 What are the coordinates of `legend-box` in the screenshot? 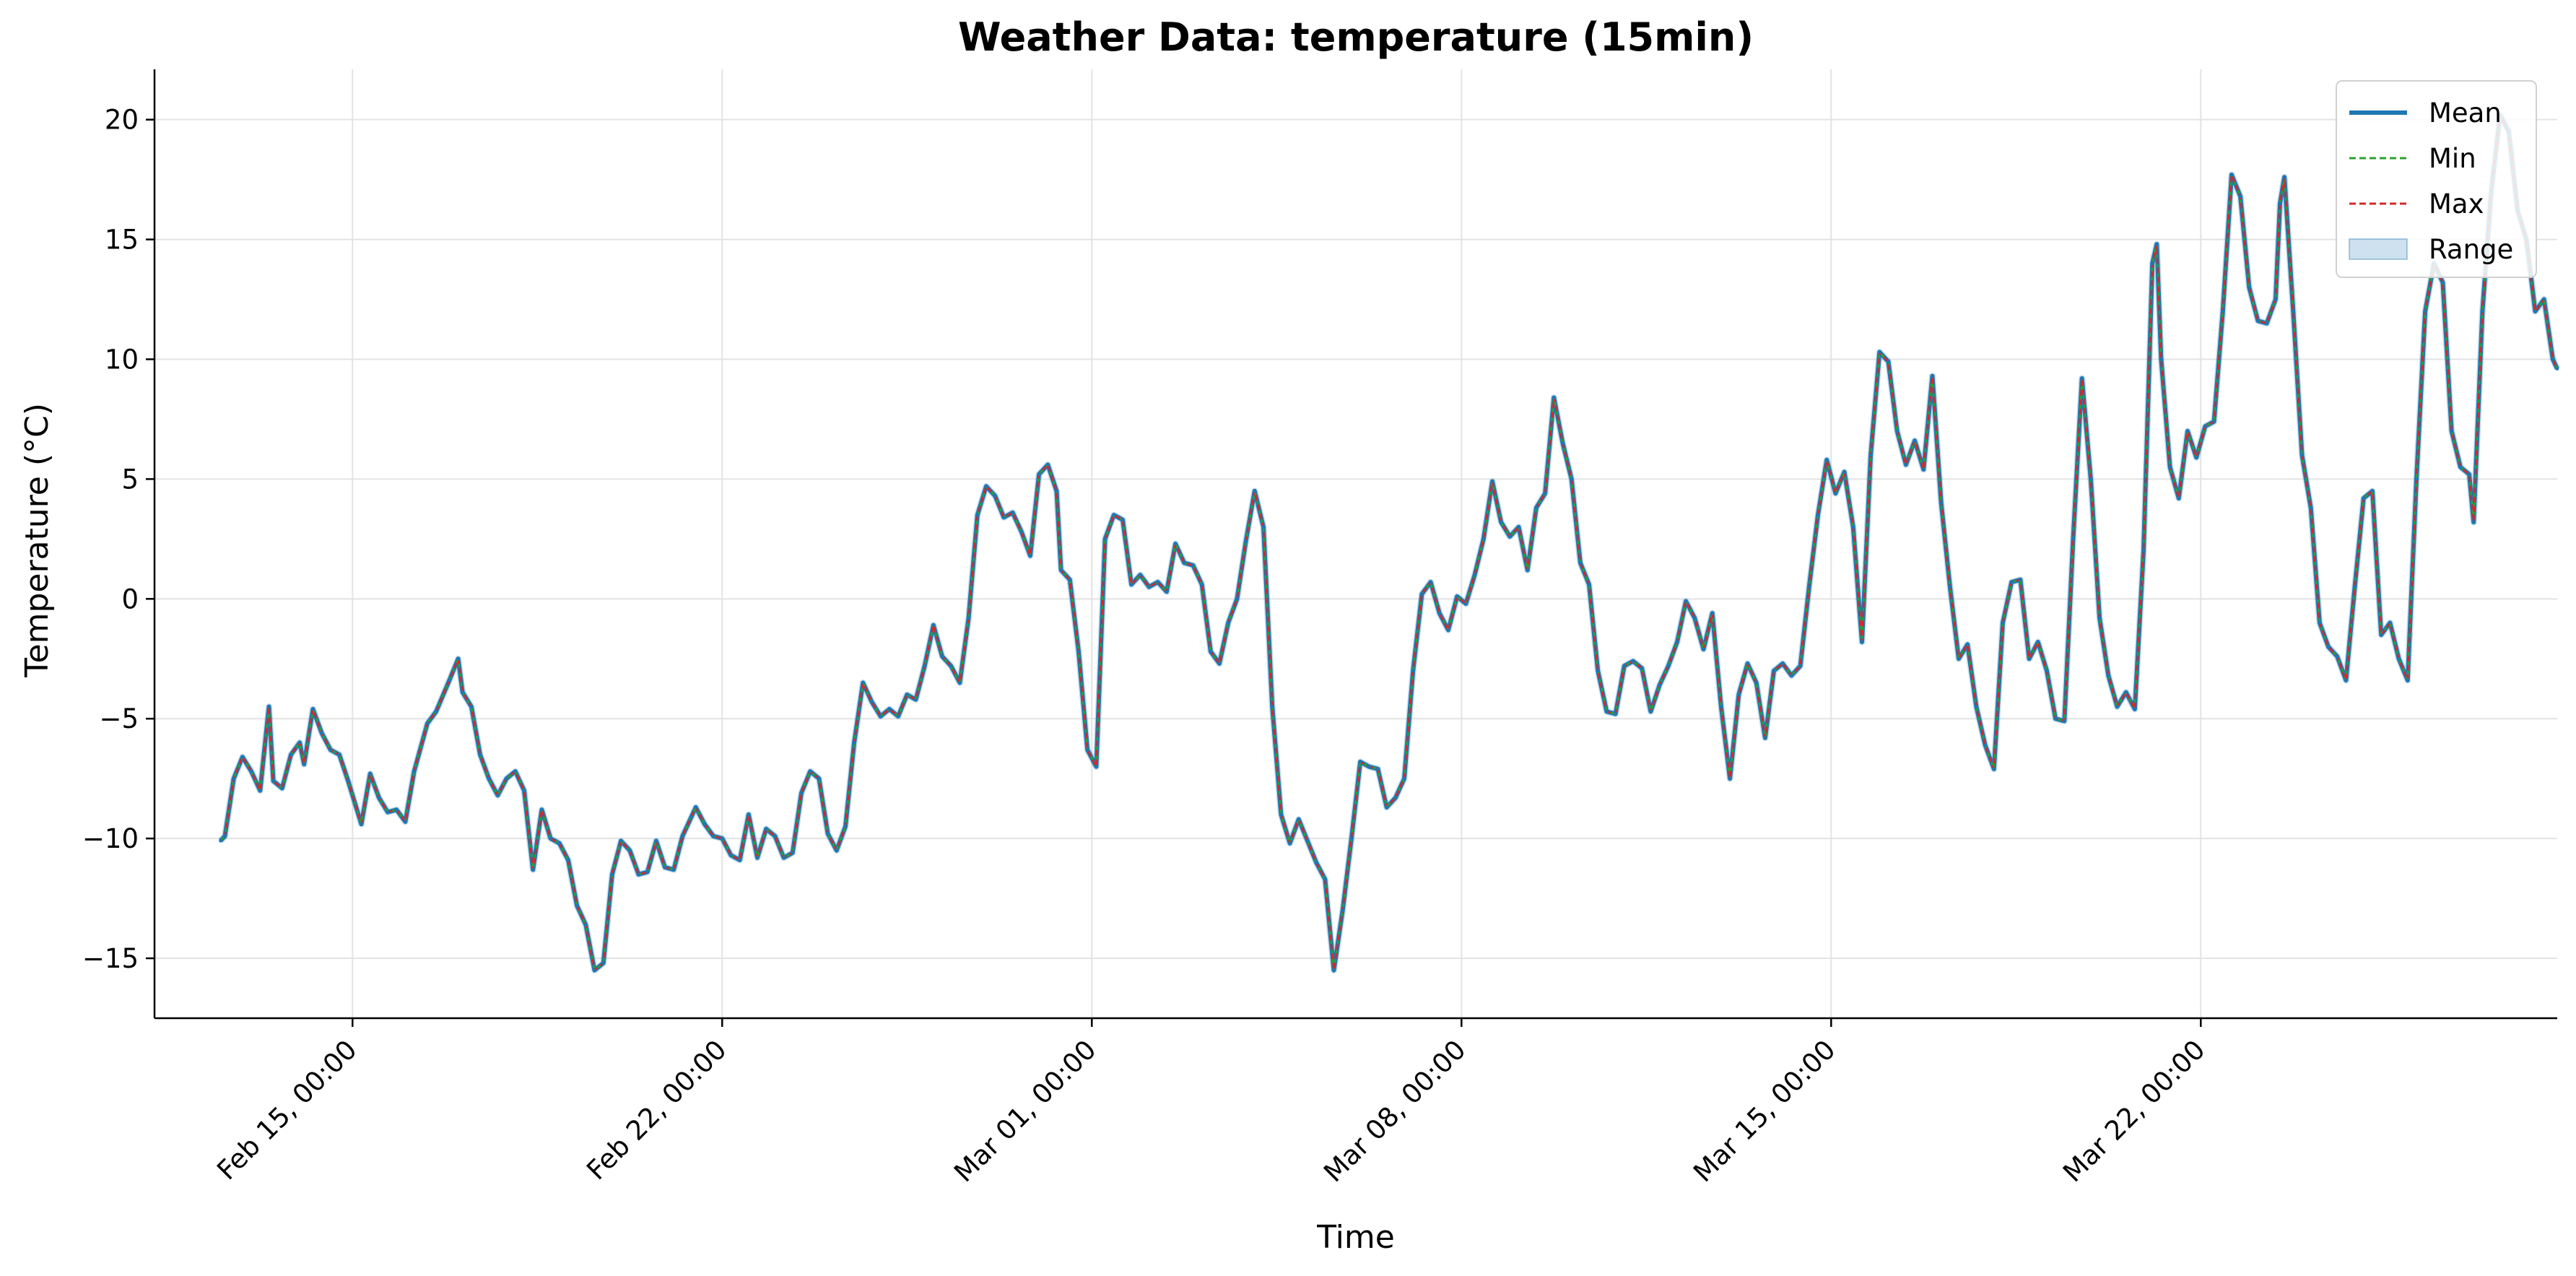 It's located at (2436, 179).